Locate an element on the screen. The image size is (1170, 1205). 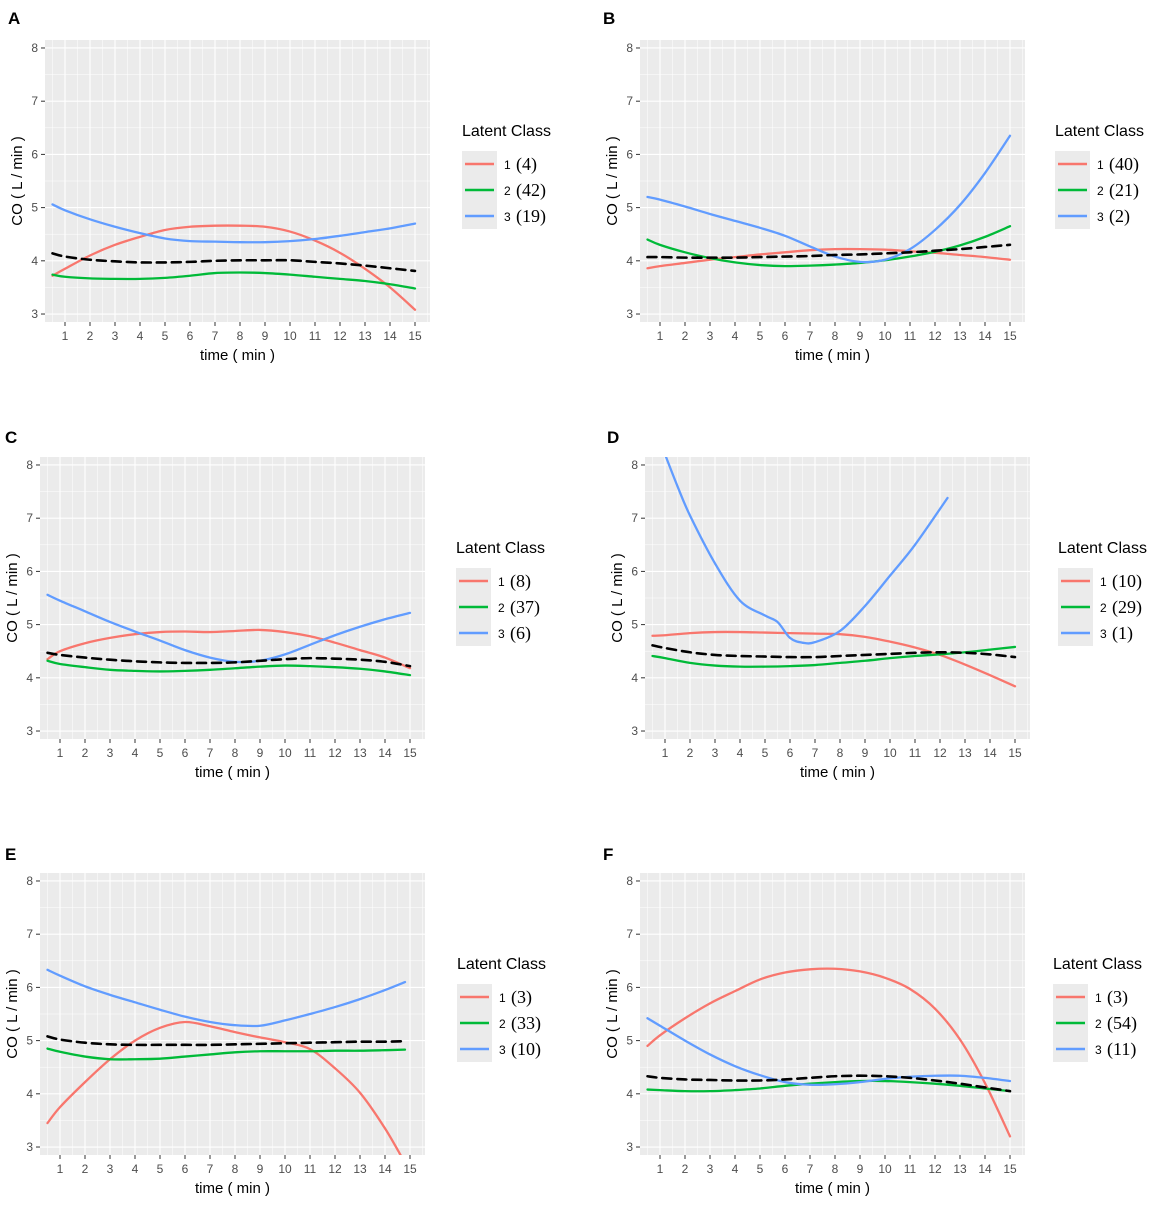
panel-b-series-class-1-line is located at coordinates (829, 258).